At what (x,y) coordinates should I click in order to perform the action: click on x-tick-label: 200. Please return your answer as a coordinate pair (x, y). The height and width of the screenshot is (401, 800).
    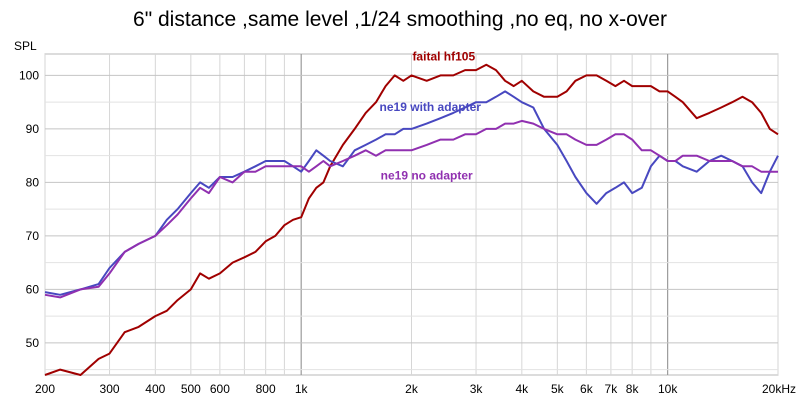
    Looking at the image, I should click on (45, 389).